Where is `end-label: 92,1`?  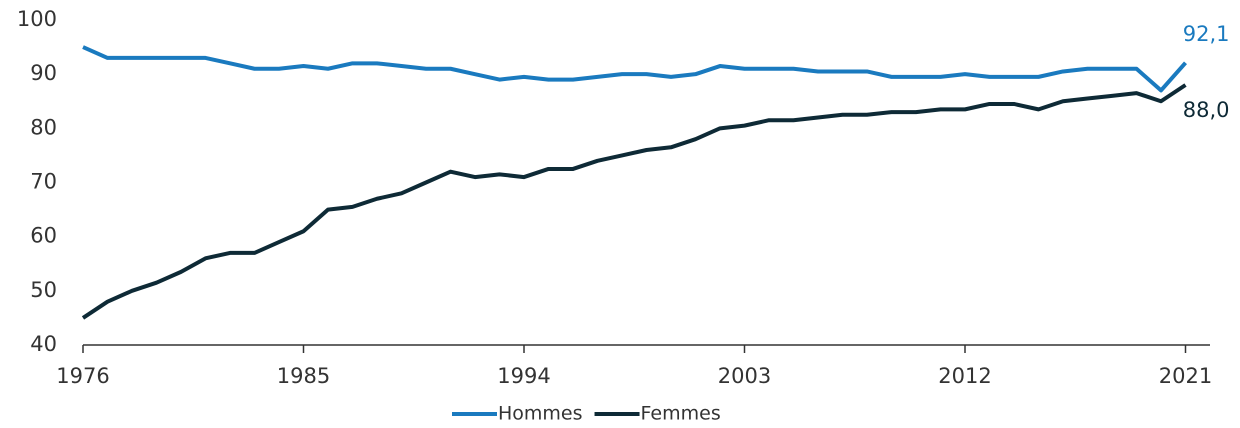
end-label: 92,1 is located at coordinates (1206, 34).